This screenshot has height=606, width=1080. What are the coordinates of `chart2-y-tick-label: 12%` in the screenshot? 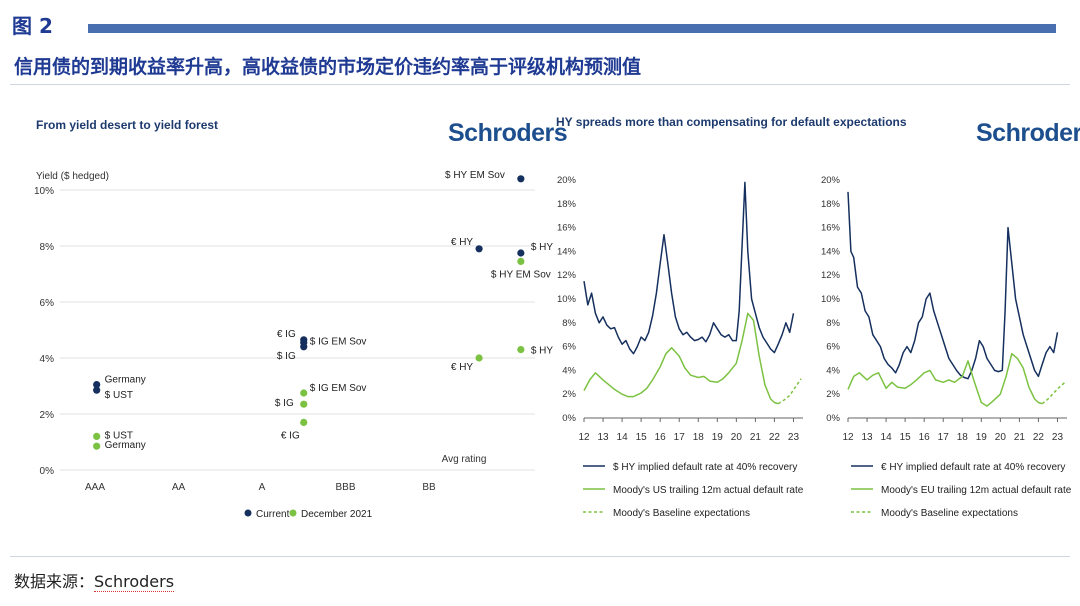 It's located at (567, 275).